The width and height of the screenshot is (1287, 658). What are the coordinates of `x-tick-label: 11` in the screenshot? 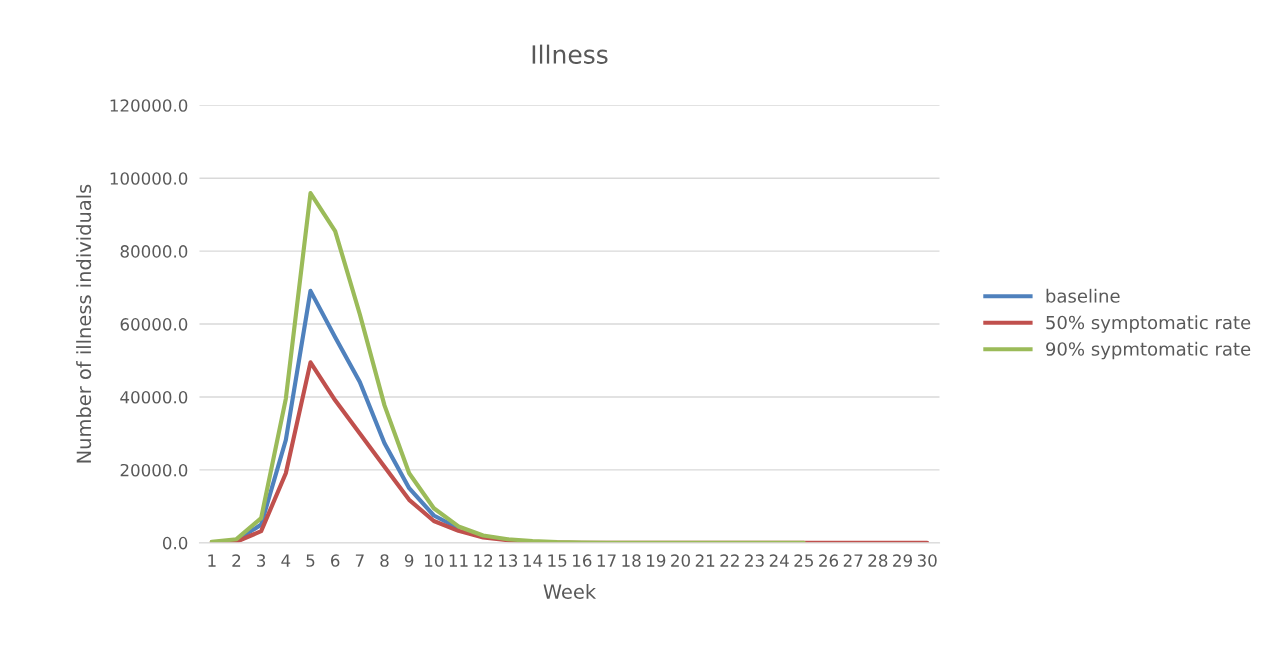 It's located at (458, 560).